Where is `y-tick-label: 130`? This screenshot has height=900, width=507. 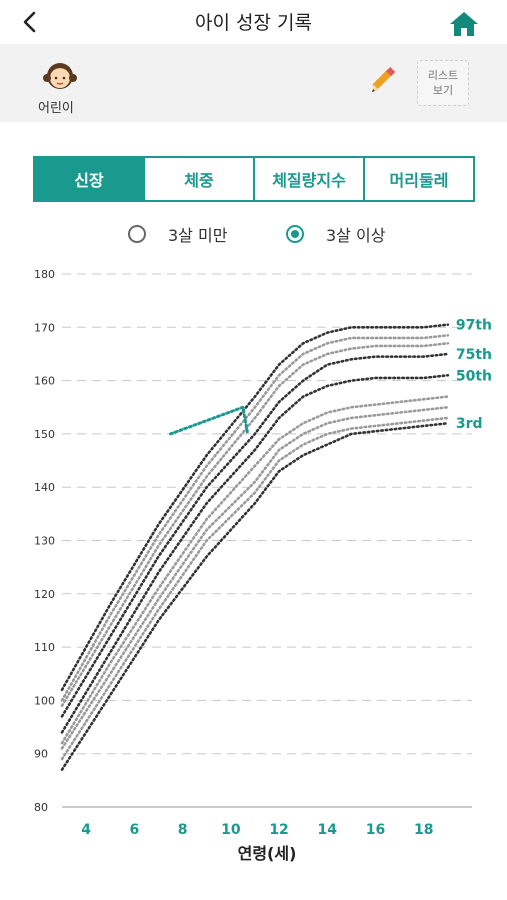
y-tick-label: 130 is located at coordinates (44, 541).